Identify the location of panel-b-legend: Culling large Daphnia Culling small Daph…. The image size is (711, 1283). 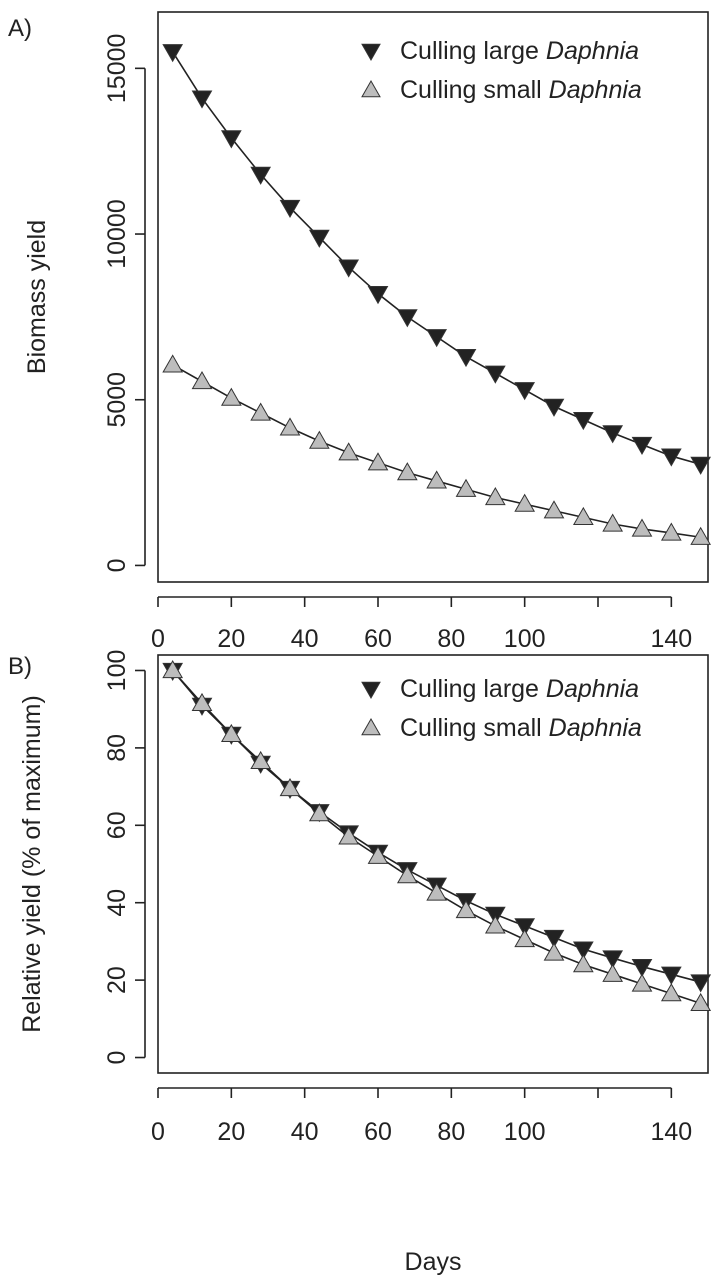
(501, 708).